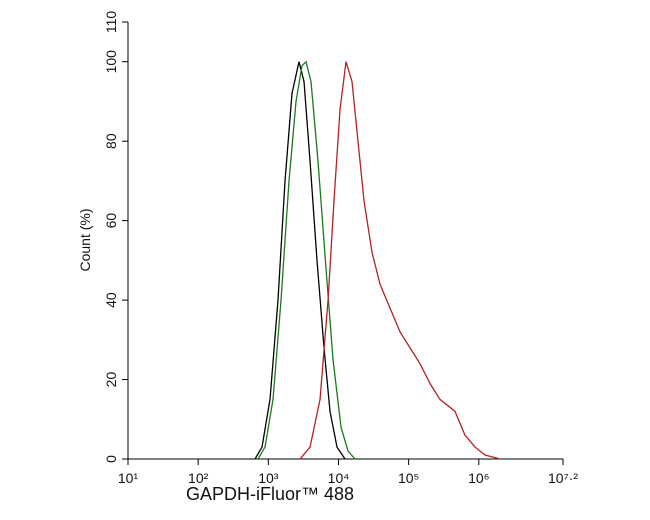 The width and height of the screenshot is (650, 520). I want to click on y-tick-label: 80, so click(111, 141).